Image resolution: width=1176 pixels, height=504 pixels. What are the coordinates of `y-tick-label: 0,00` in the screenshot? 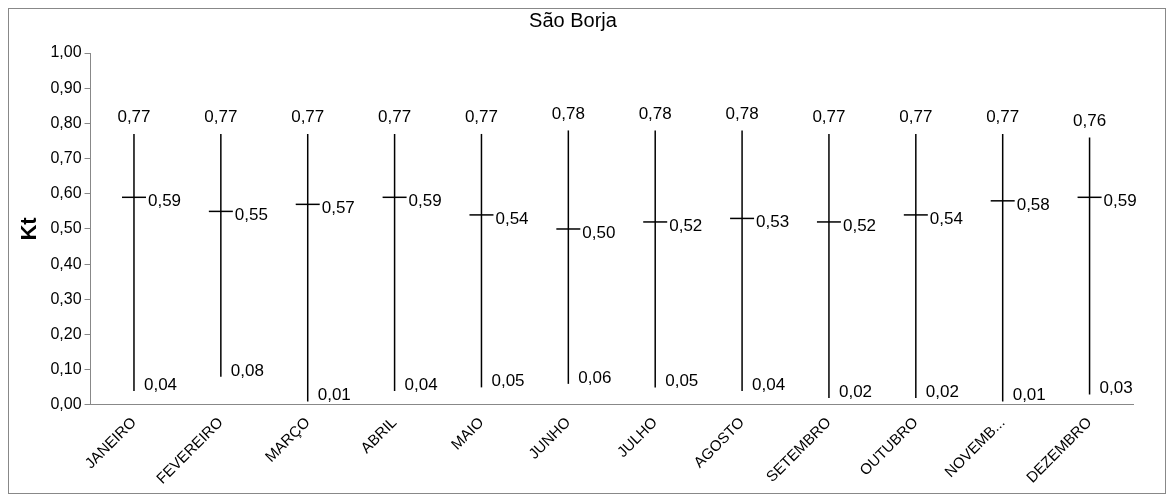 It's located at (66, 404).